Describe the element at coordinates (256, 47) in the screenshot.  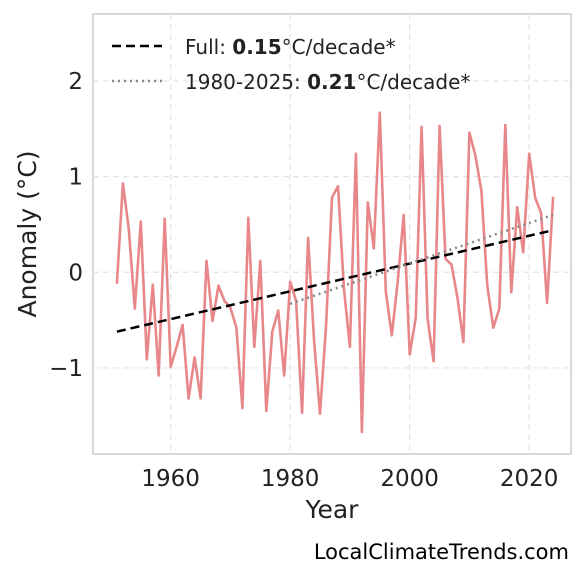
I see `legend-value-full: 0.15` at that location.